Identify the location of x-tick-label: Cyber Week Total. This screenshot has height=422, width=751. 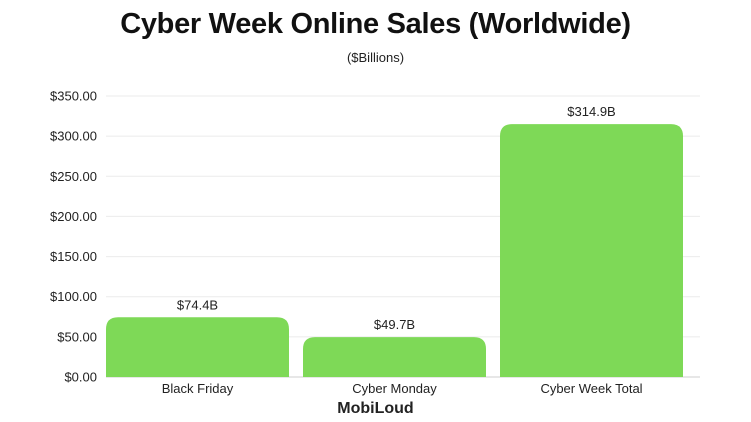
(591, 388).